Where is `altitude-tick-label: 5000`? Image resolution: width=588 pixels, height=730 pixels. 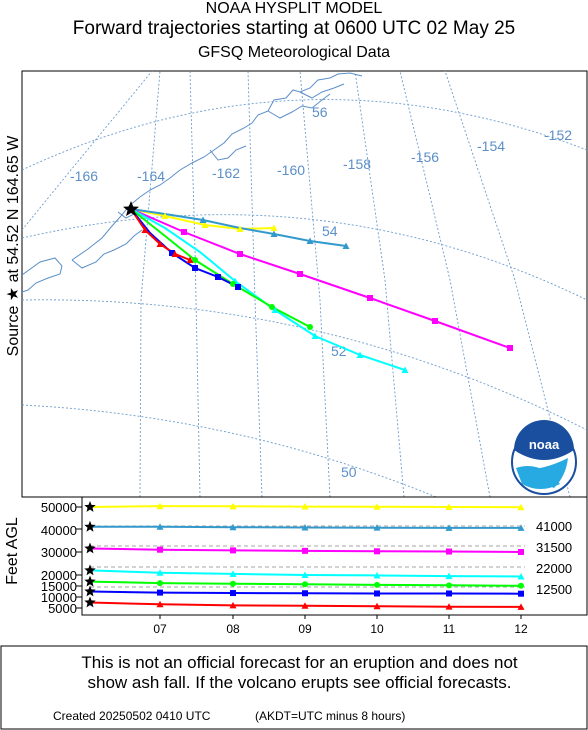
altitude-tick-label: 5000 is located at coordinates (62, 608).